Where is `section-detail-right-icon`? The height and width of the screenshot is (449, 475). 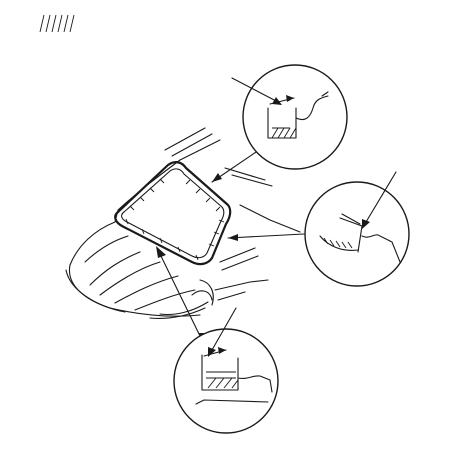
section-detail-right-icon is located at coordinates (357, 229).